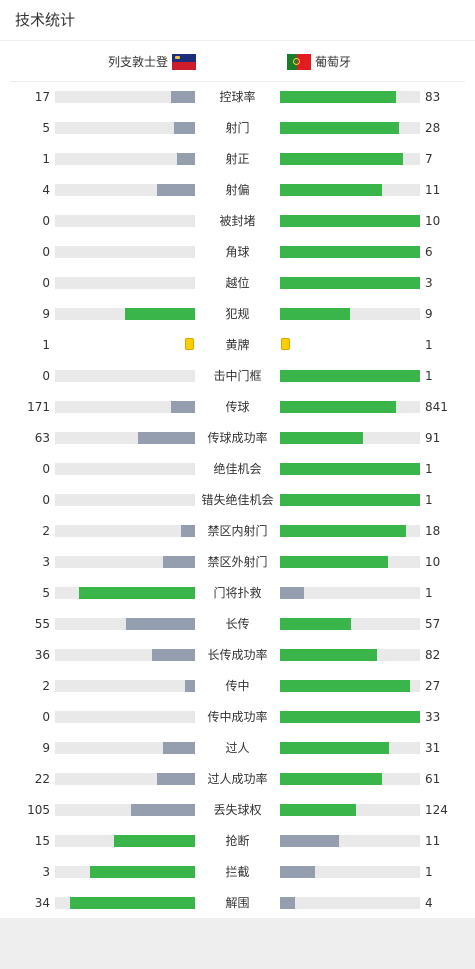  I want to click on home-team: 列支敦士登, so click(152, 61).